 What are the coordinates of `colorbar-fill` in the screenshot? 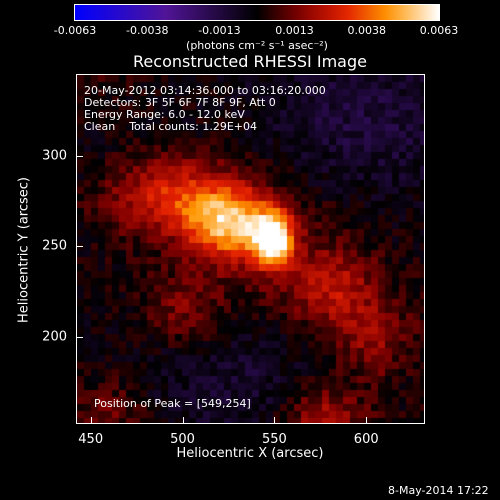 It's located at (257, 12).